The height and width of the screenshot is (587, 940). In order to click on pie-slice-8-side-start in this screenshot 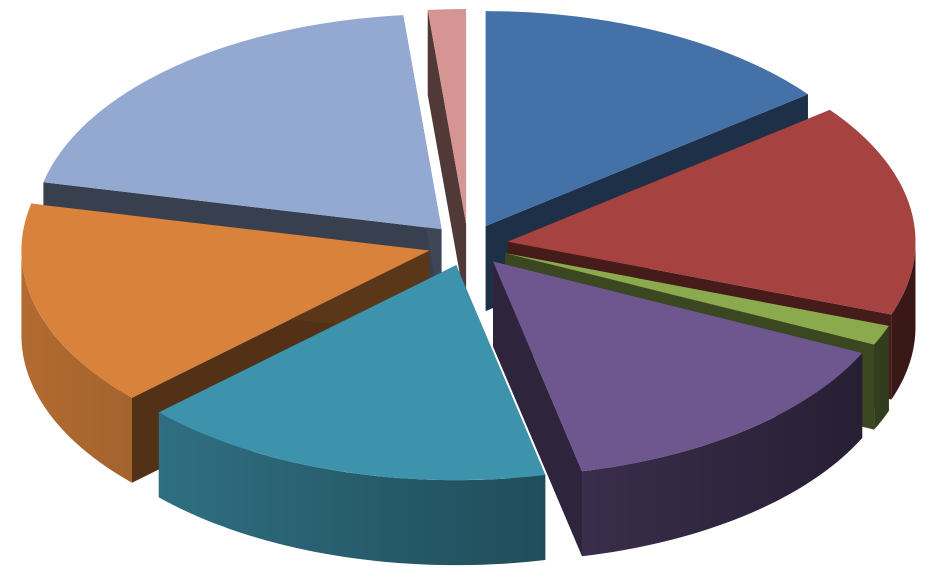, I will do `click(447, 159)`.